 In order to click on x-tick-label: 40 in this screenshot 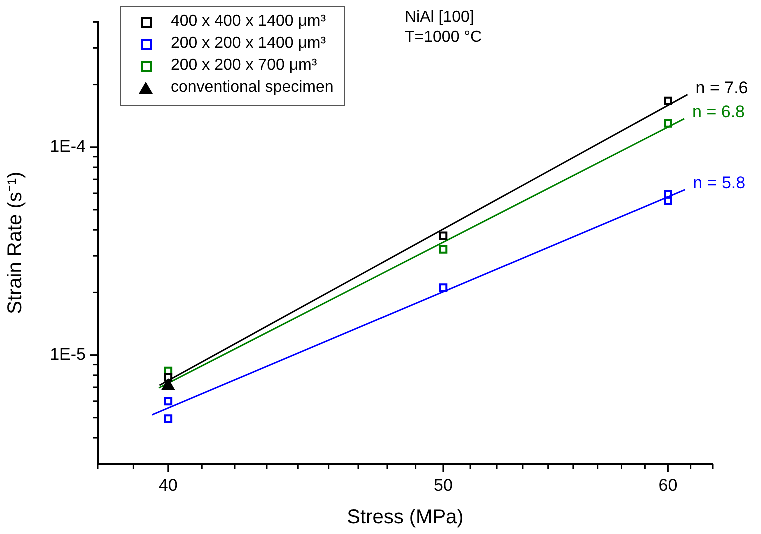, I will do `click(168, 485)`.